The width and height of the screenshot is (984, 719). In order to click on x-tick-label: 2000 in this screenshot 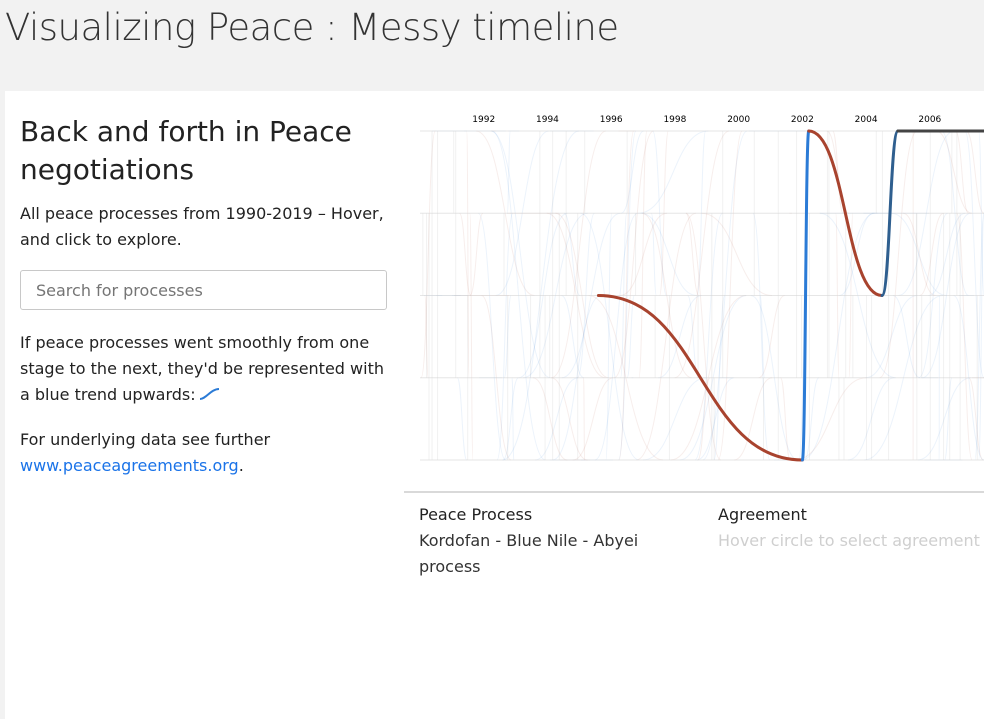, I will do `click(738, 120)`.